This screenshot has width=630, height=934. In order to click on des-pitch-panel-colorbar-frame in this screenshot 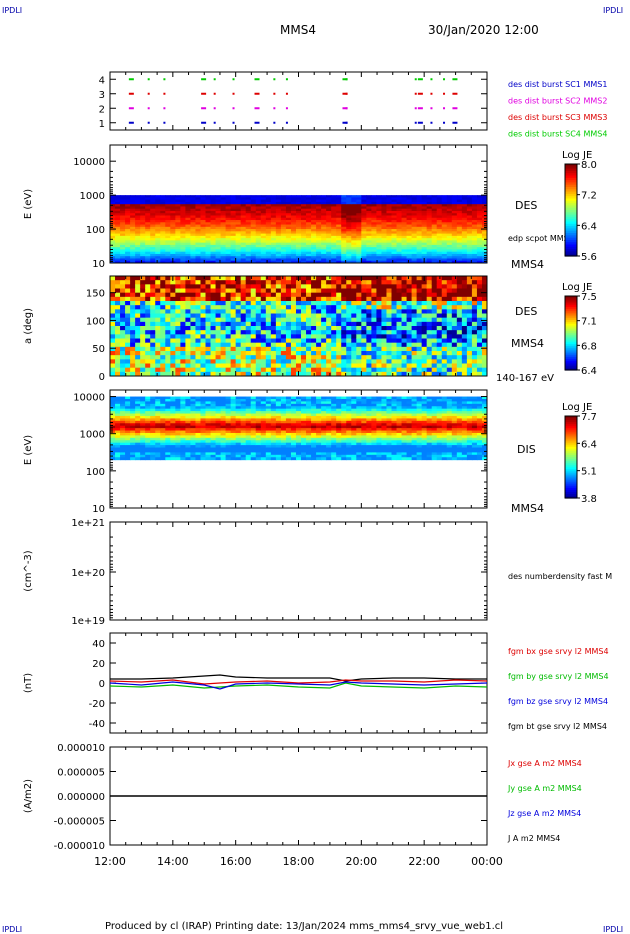, I will do `click(571, 333)`.